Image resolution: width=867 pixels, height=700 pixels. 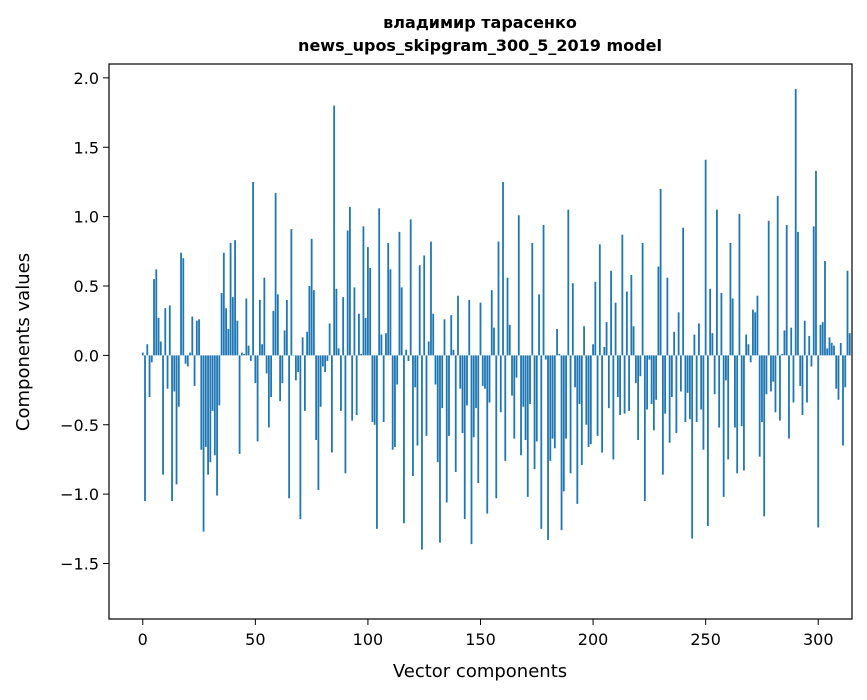 I want to click on y-tick-label: −0.5, so click(x=79, y=425).